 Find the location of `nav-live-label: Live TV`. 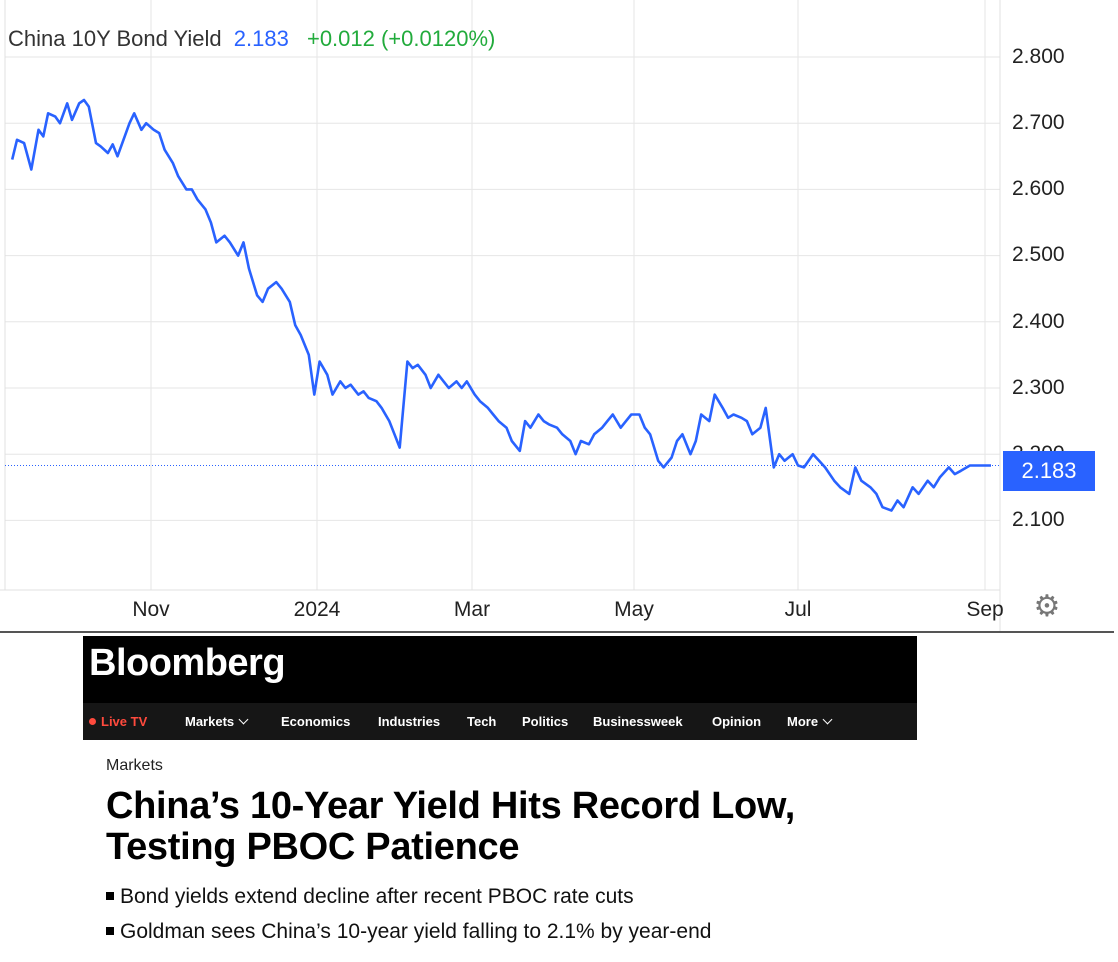

nav-live-label: Live TV is located at coordinates (124, 721).